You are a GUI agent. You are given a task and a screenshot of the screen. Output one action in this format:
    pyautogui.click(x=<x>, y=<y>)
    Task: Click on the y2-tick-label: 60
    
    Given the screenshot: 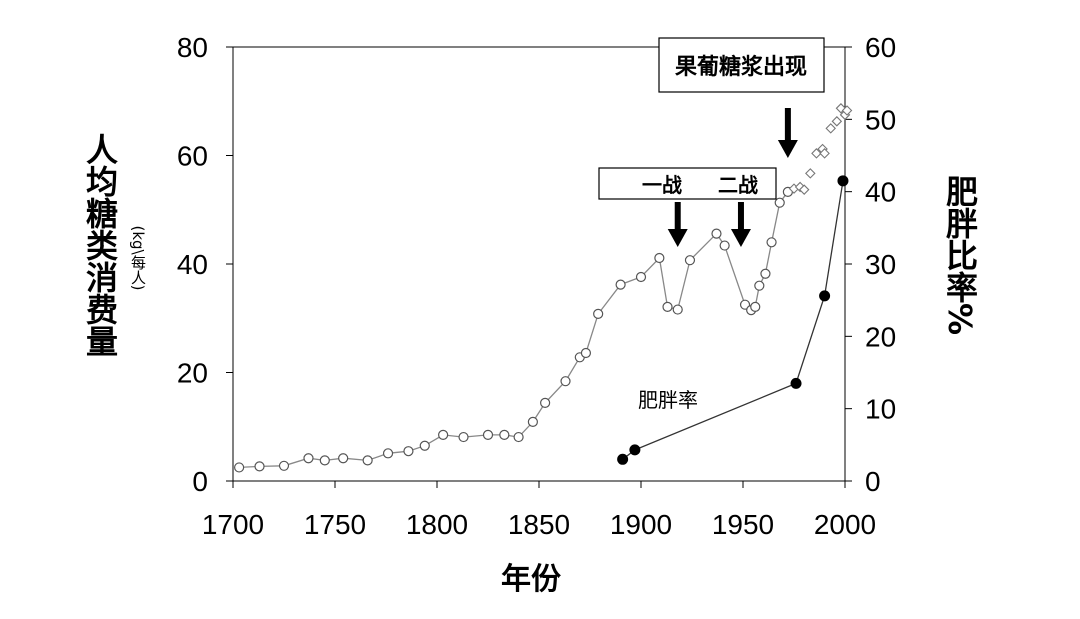 What is the action you would take?
    pyautogui.click(x=880, y=47)
    